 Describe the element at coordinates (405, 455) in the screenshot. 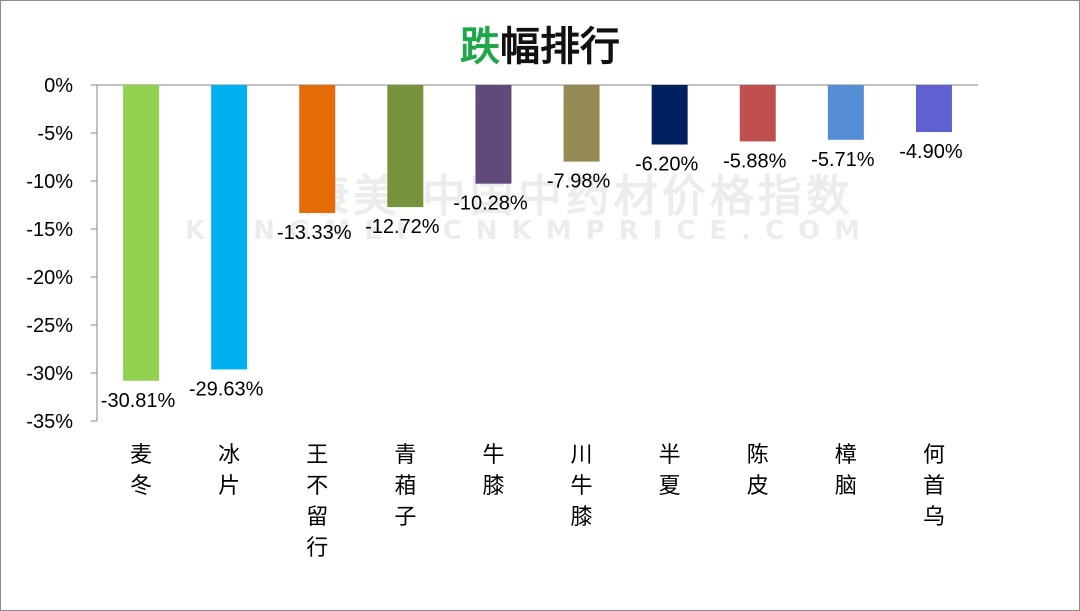

I see `category-char: 青` at that location.